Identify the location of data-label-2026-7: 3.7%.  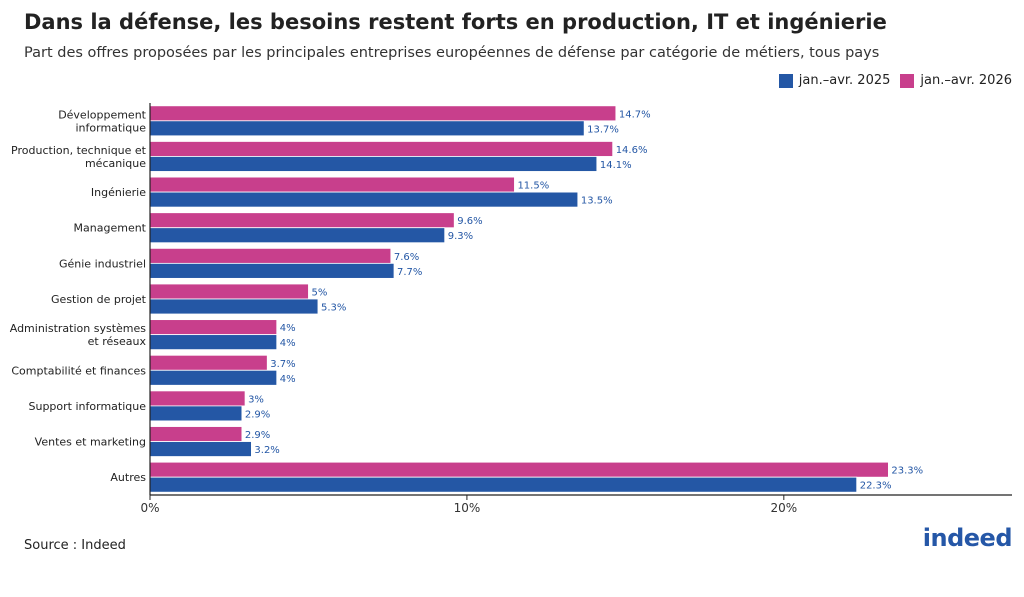
(282, 364).